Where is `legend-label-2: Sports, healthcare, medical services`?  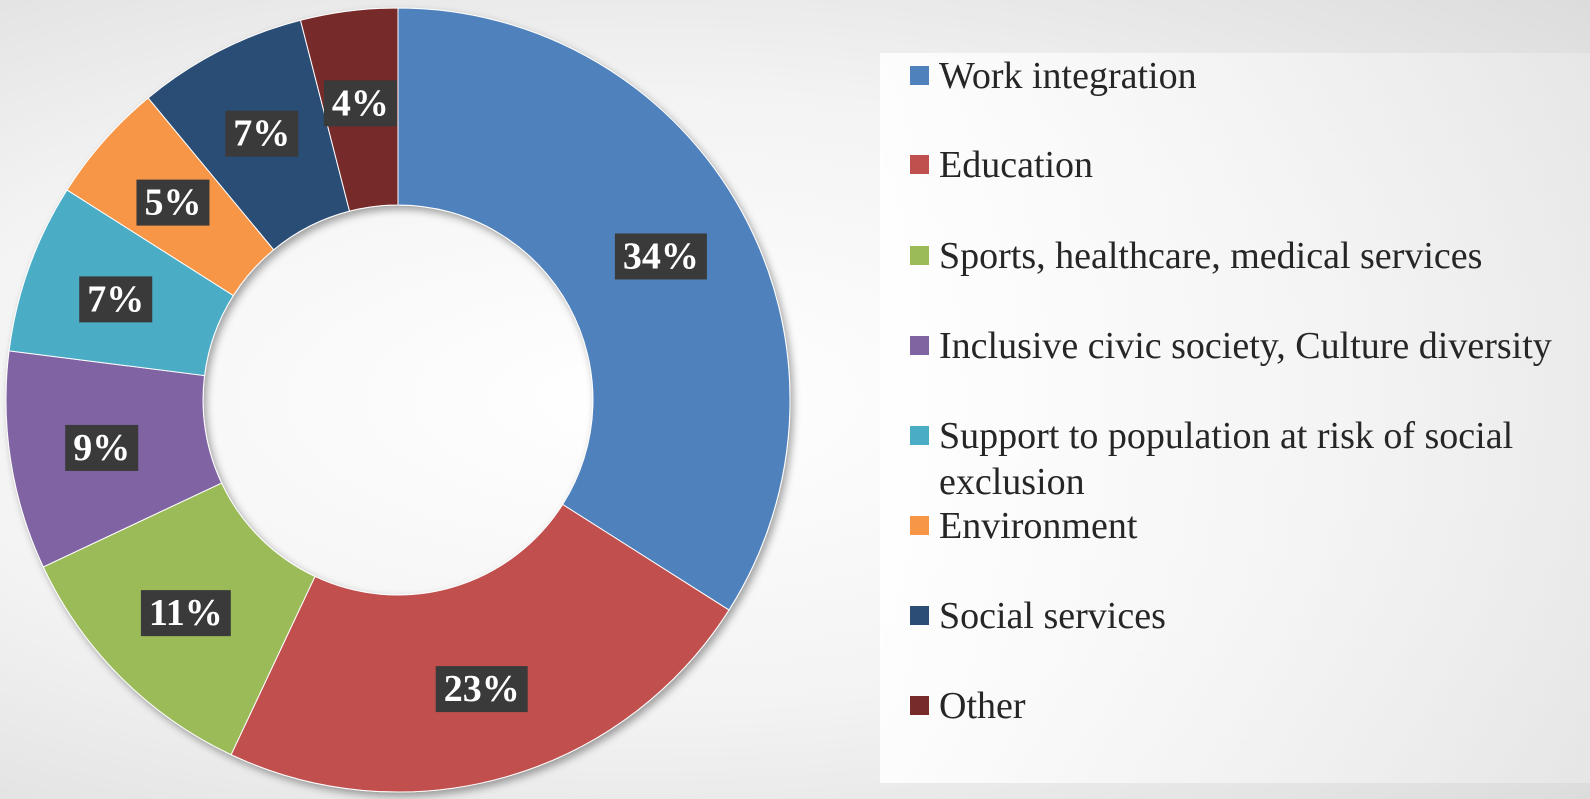 legend-label-2: Sports, healthcare, medical services is located at coordinates (1211, 256).